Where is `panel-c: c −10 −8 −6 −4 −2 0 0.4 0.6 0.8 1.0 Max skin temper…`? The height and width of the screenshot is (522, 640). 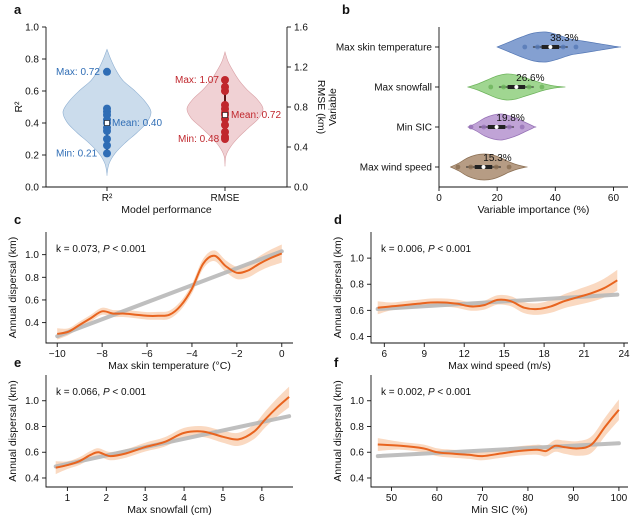 panel-c: c −10 −8 −6 −4 −2 0 0.4 0.6 0.8 1.0 Max skin temper… is located at coordinates (150, 292).